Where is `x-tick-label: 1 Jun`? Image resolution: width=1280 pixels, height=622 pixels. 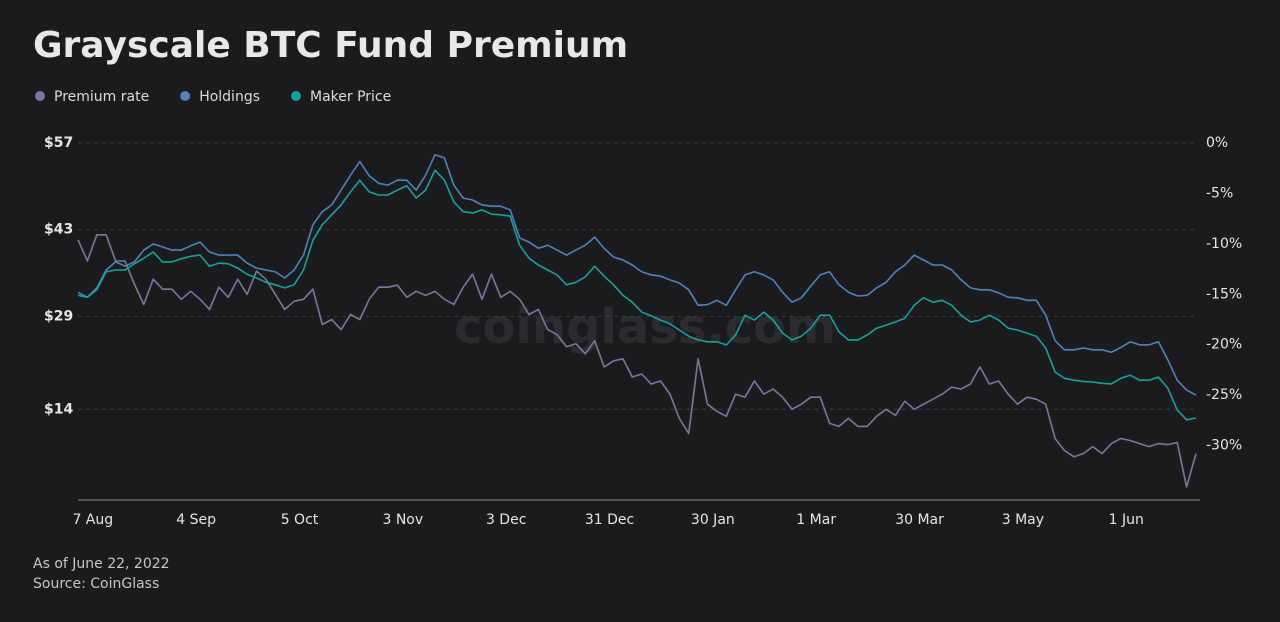
x-tick-label: 1 Jun is located at coordinates (1126, 520).